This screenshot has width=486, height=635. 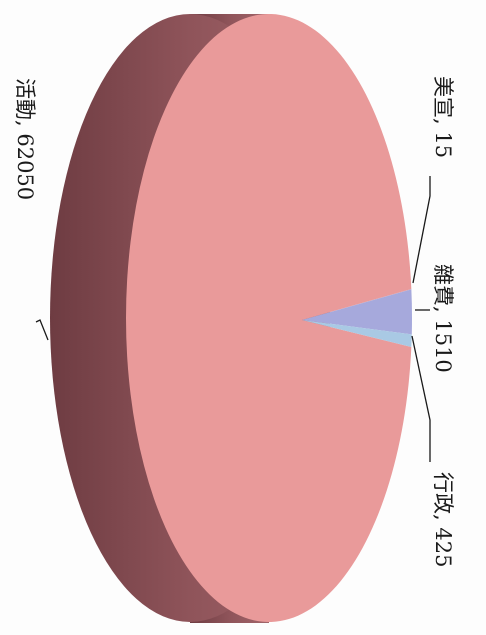 I want to click on leader-line-huodong, so click(x=42, y=330).